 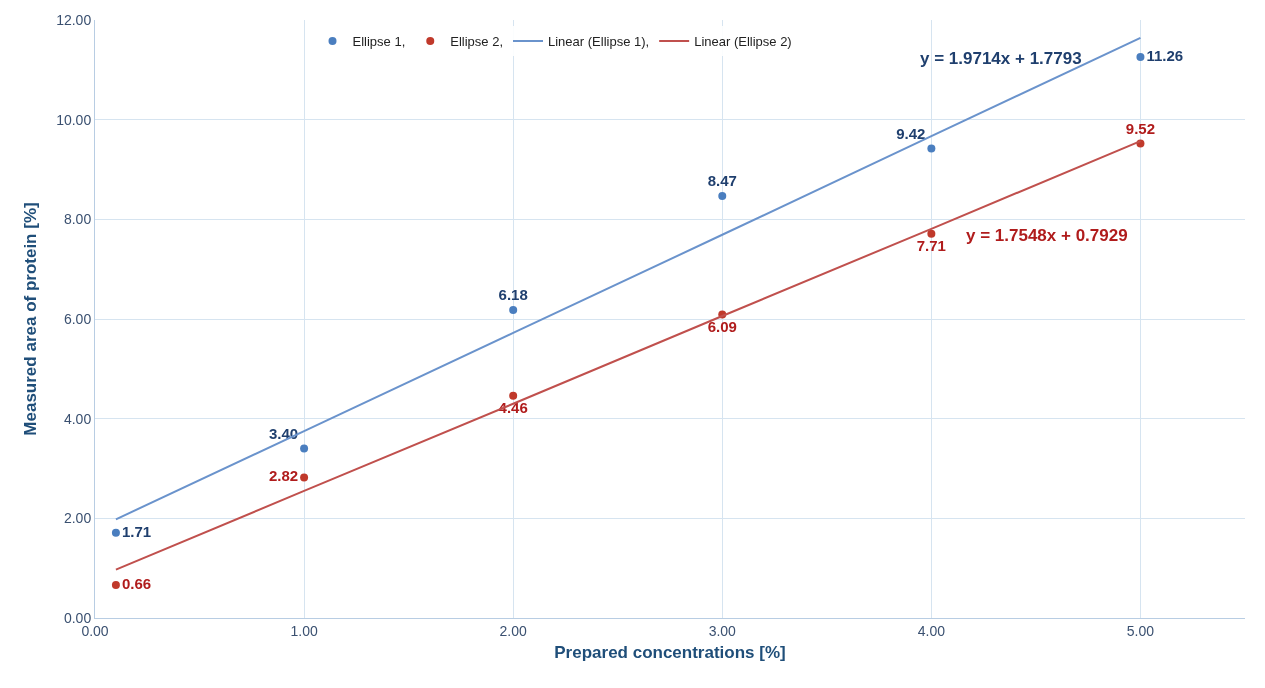 What do you see at coordinates (931, 630) in the screenshot?
I see `x-tick-label: 4.00` at bounding box center [931, 630].